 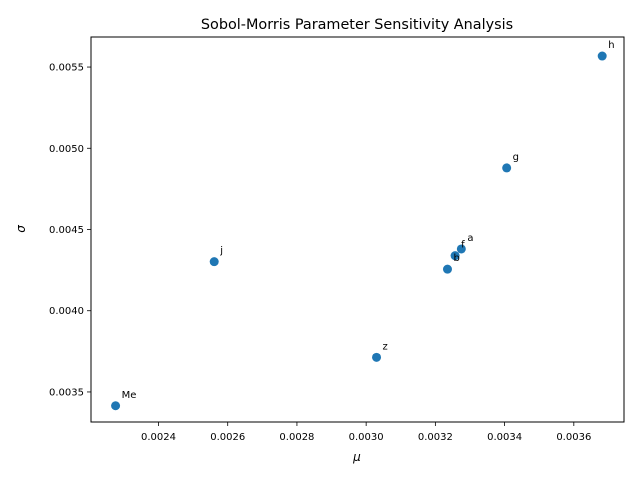 I want to click on scatter-point-h, so click(x=602, y=56).